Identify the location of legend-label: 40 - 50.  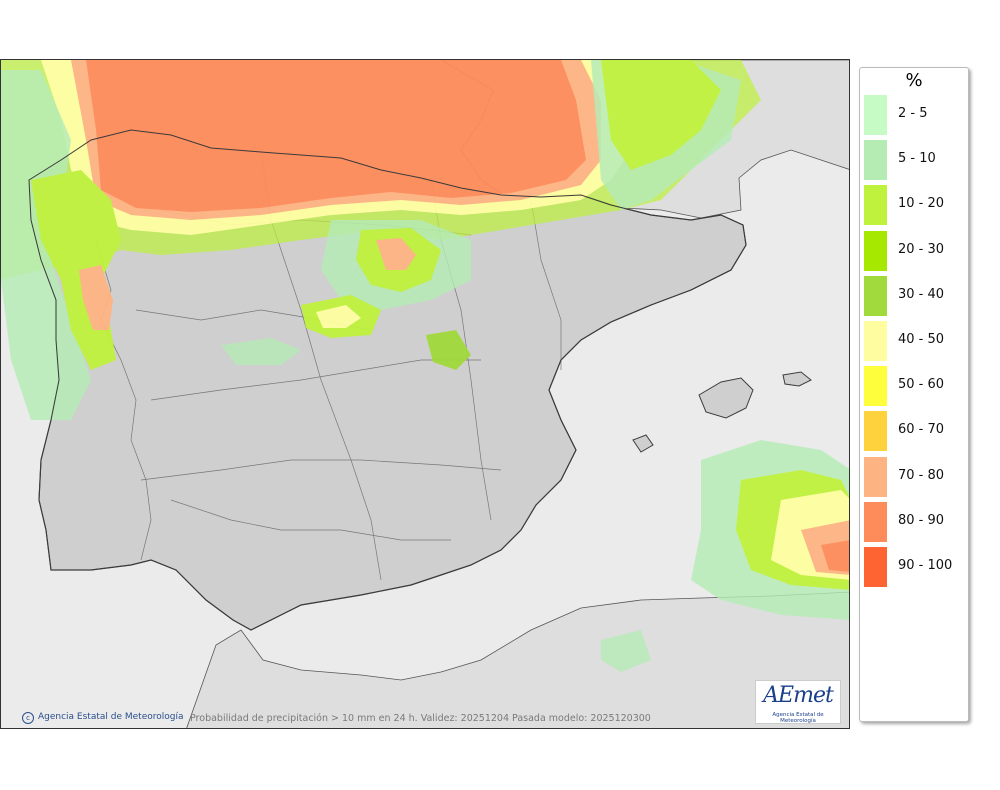
(921, 339).